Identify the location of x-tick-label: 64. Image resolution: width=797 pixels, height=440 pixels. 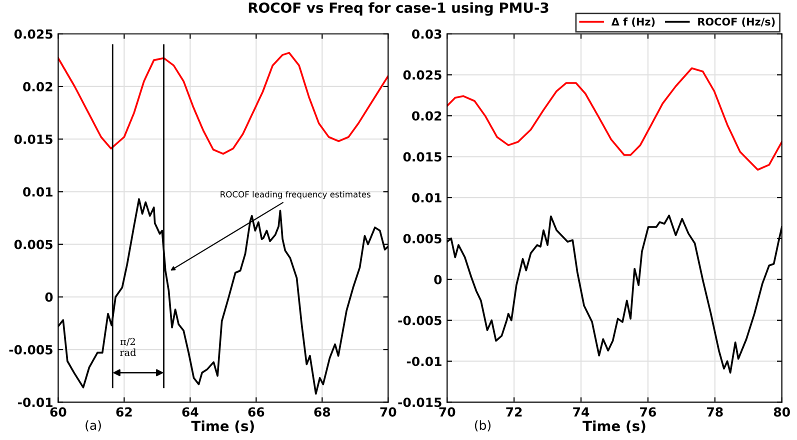
(190, 412).